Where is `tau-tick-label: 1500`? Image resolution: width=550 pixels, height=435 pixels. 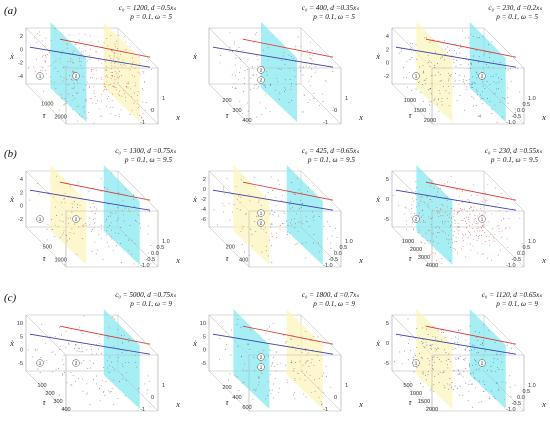
tau-tick-label: 1500 is located at coordinates (424, 402).